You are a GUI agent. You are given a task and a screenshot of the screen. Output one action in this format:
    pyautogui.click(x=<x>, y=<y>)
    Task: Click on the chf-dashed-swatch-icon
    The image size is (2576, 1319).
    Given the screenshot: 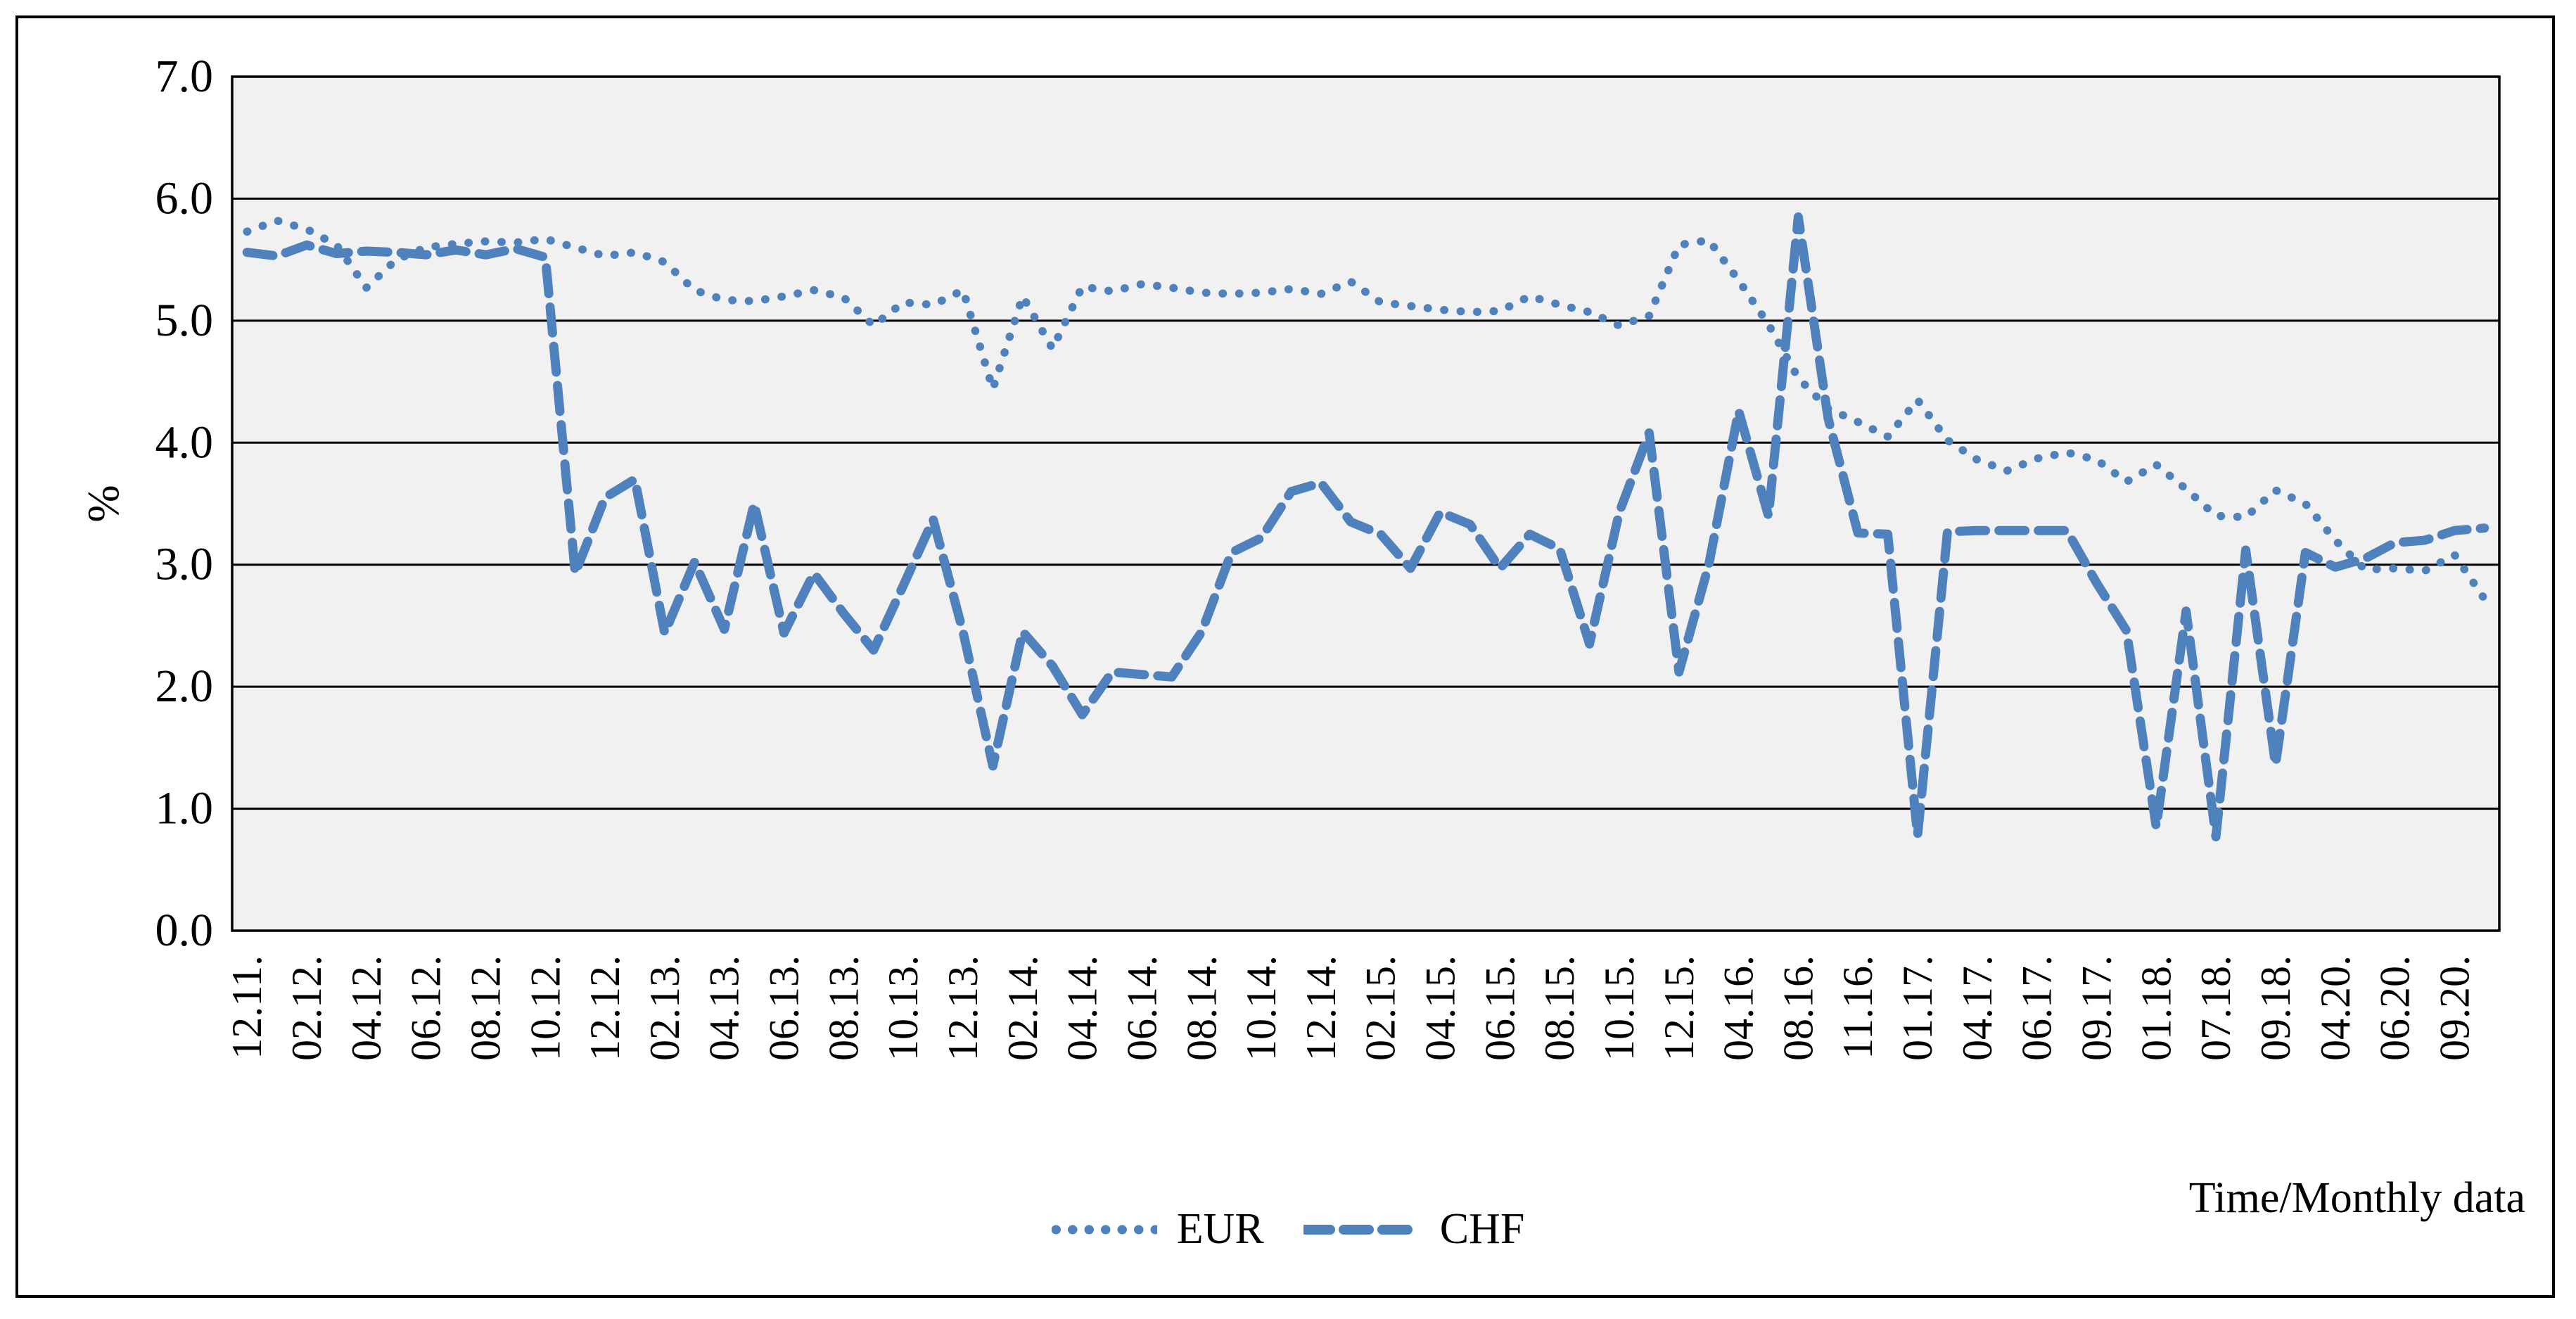 What is the action you would take?
    pyautogui.click(x=1361, y=1230)
    